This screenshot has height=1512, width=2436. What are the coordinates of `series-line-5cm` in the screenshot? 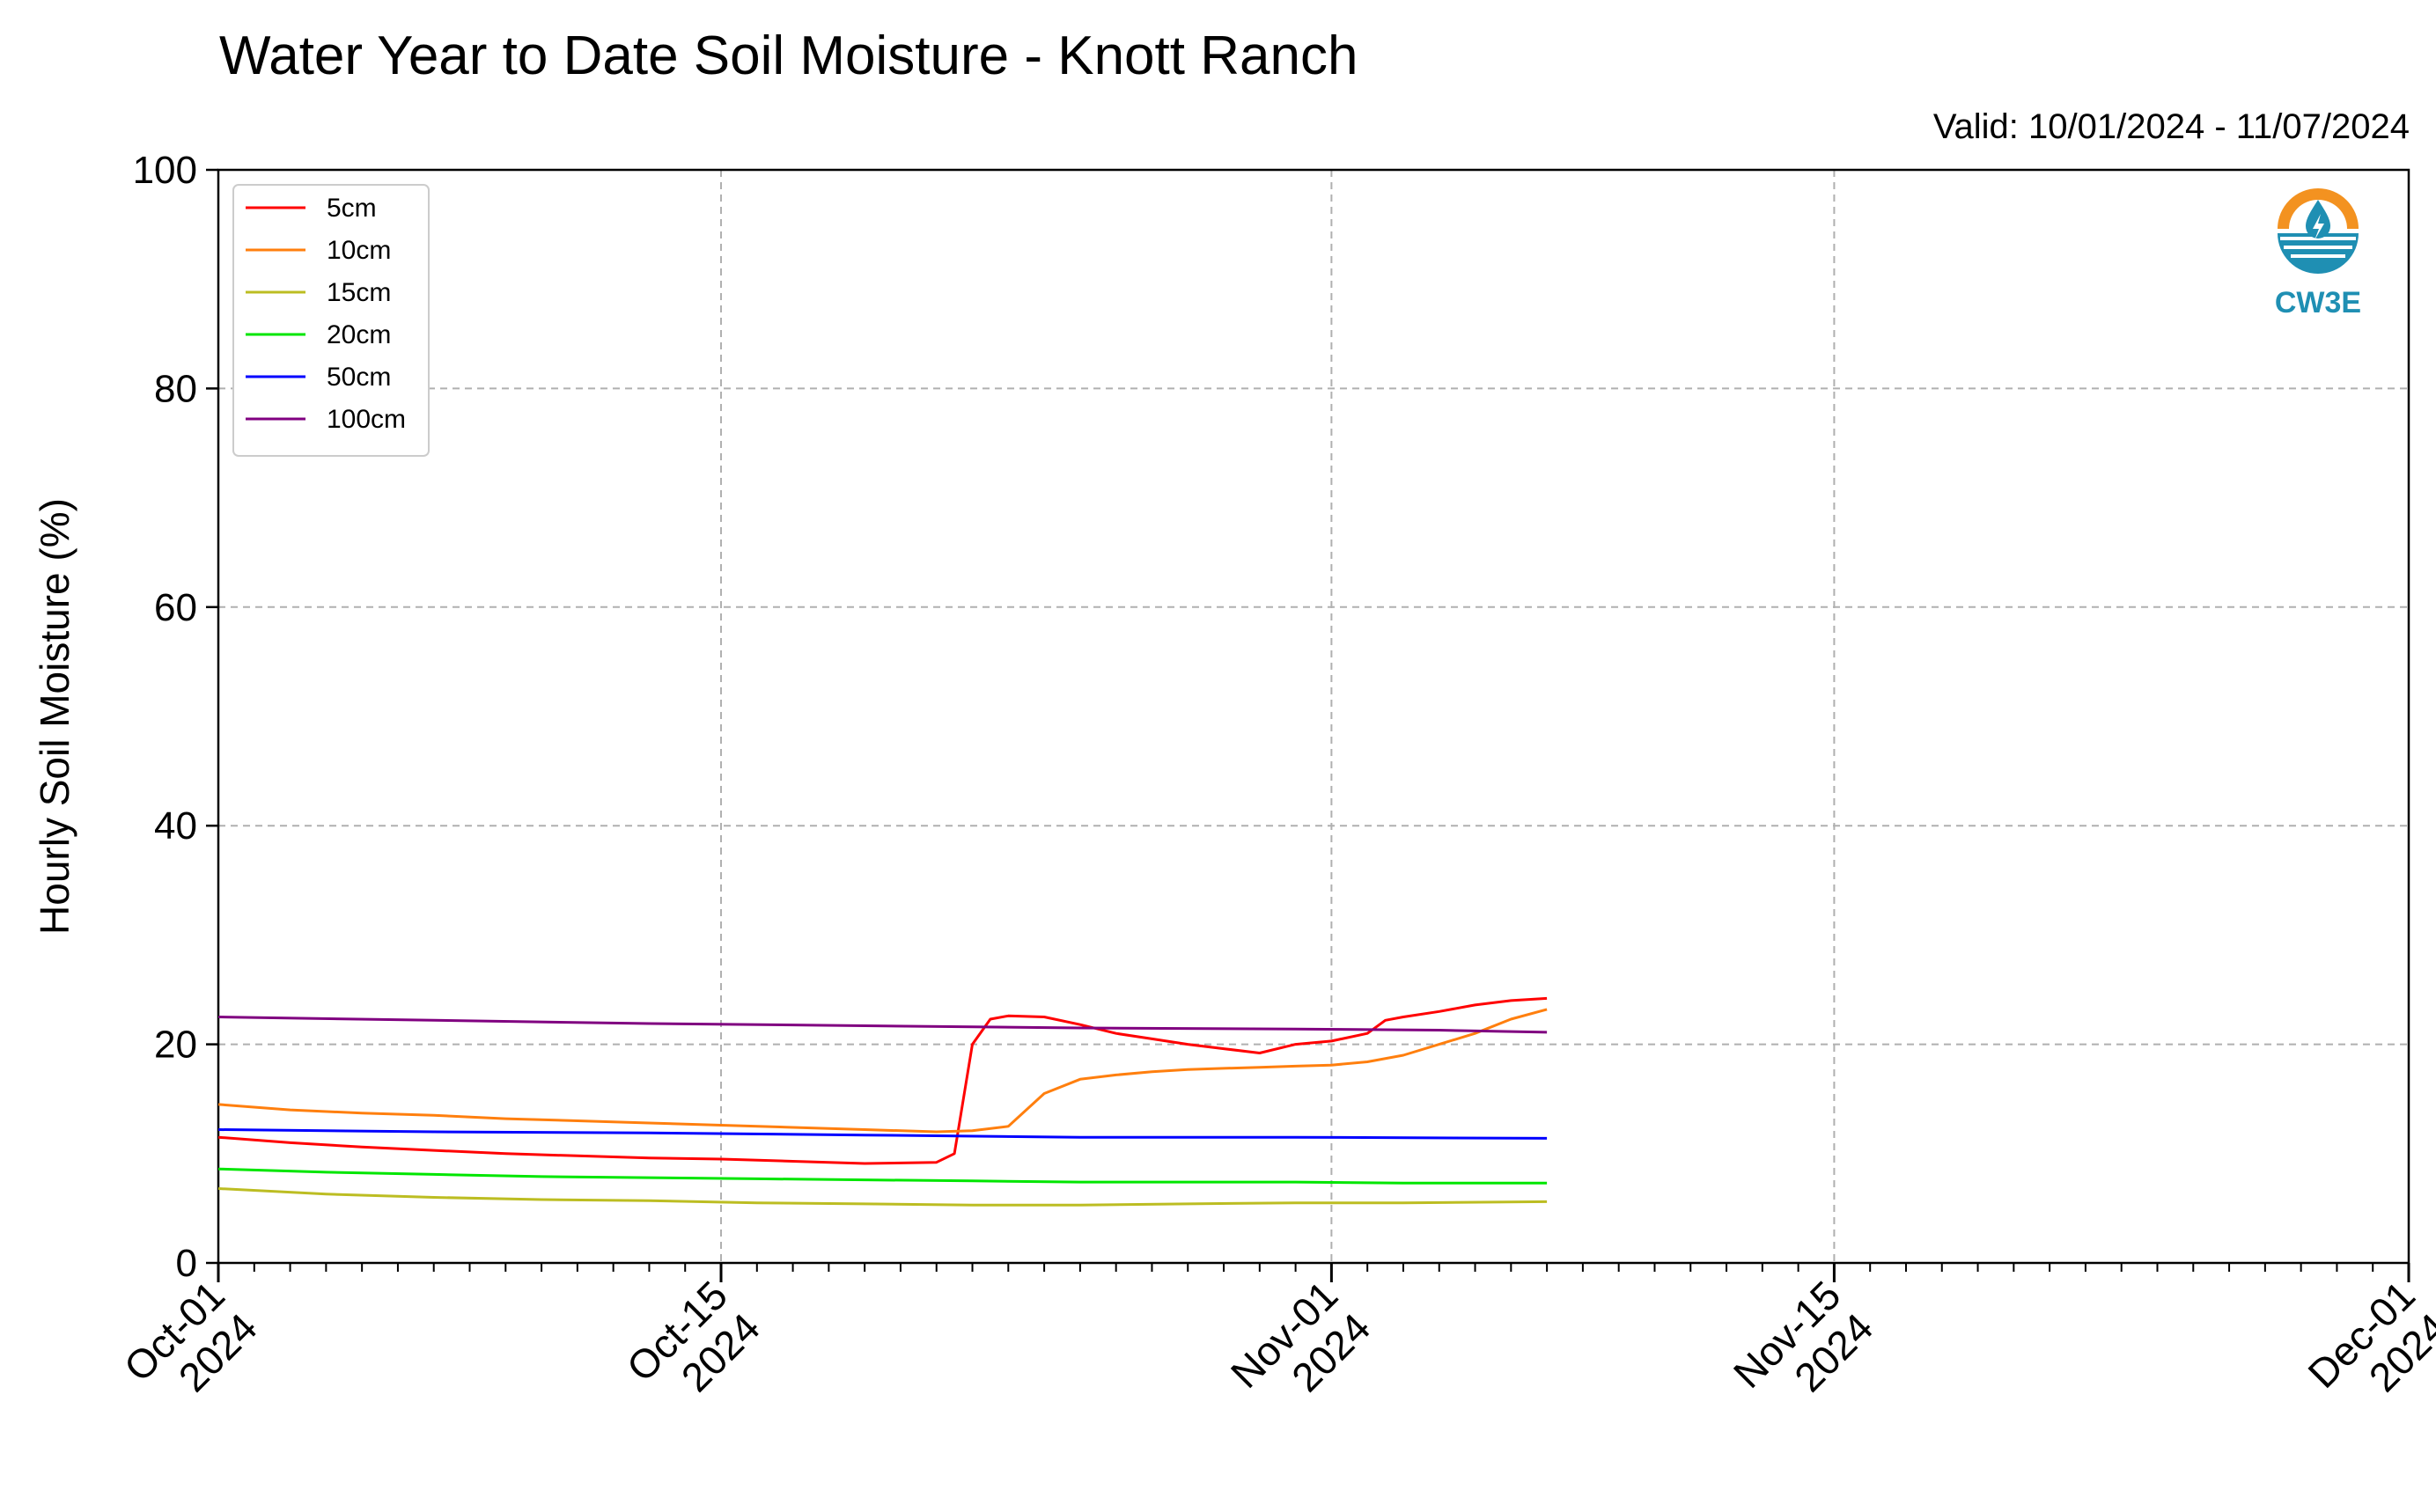 It's located at (883, 1081).